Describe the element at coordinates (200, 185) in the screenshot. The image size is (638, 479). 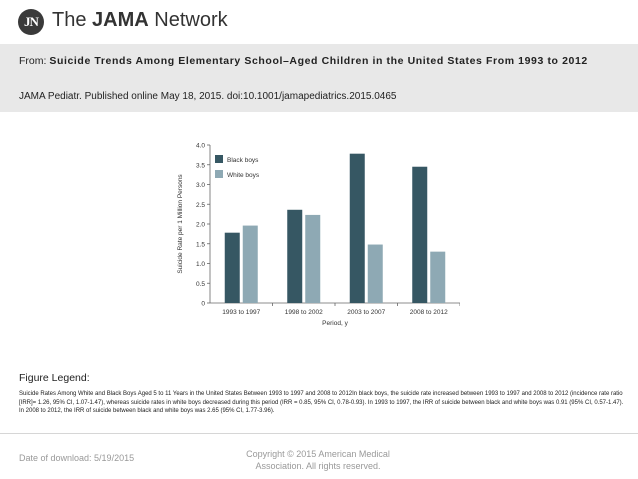
I see `y-tick-label: 3.0` at that location.